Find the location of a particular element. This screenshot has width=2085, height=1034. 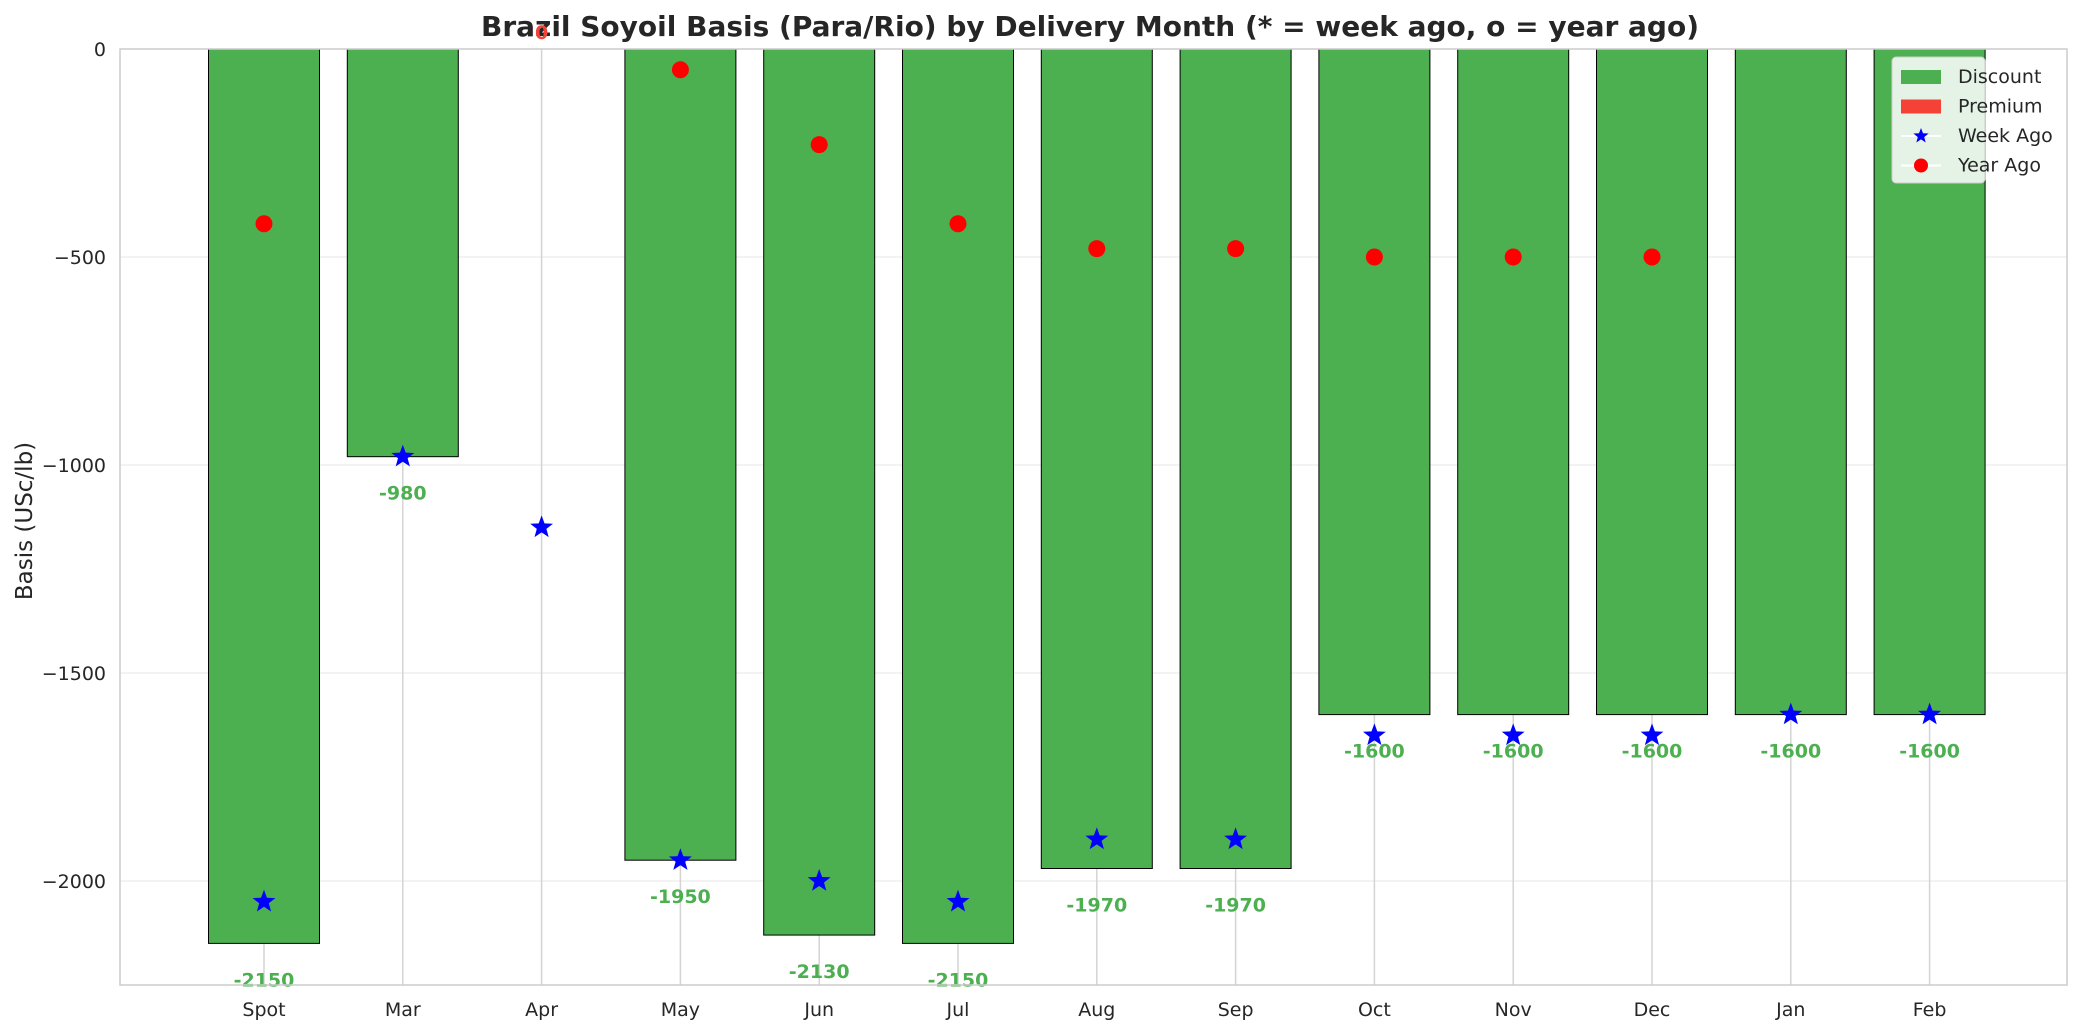

week-ago-marker-dec is located at coordinates (1652, 734).